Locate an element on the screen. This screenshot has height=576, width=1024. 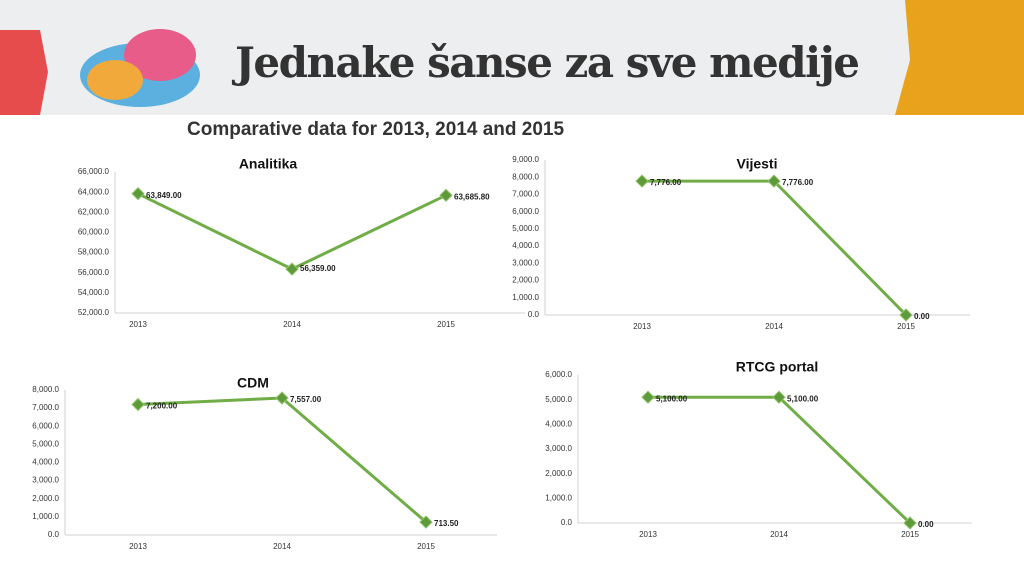
data-label: 63,849.00 is located at coordinates (164, 195).